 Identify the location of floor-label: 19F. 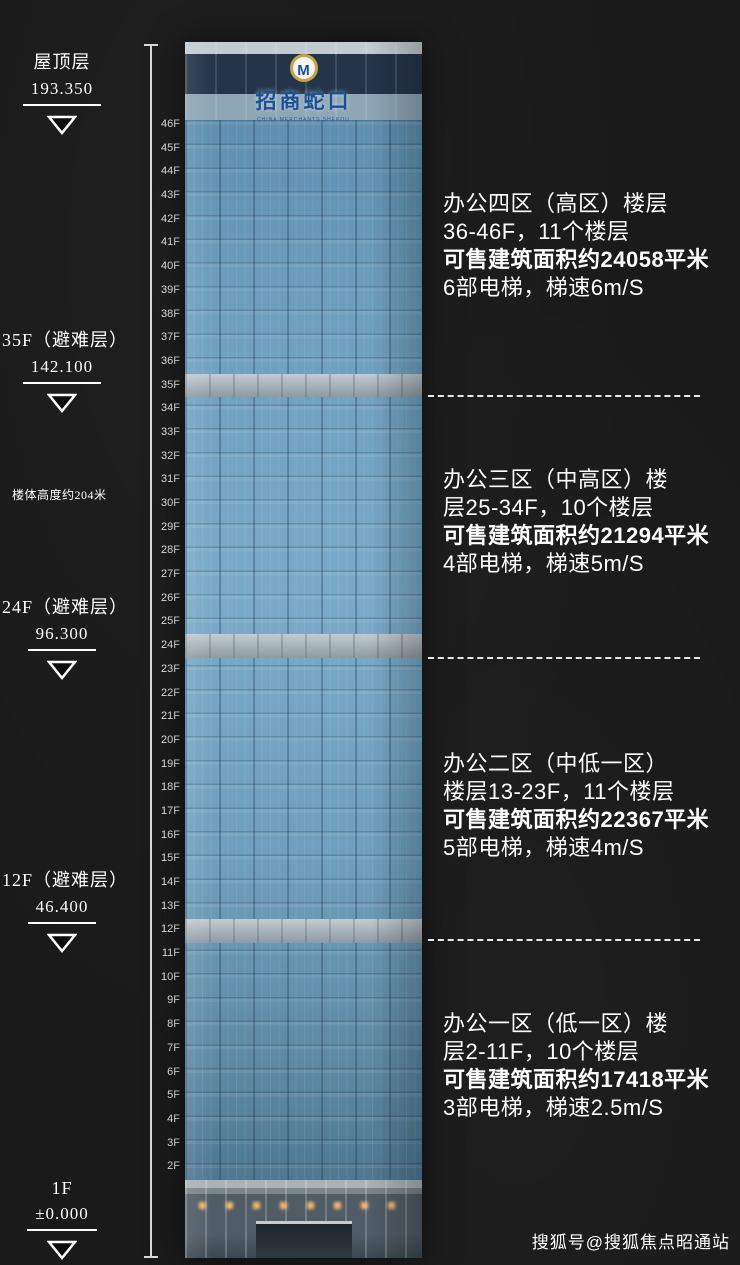
(170, 763).